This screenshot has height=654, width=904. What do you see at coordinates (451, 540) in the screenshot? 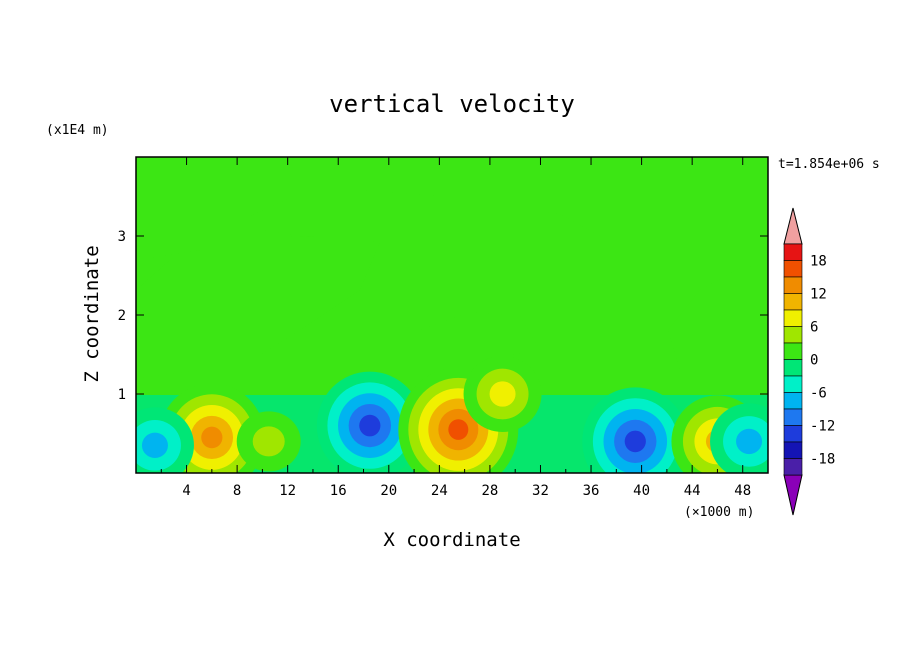
I see `x-axis-label: X coordinate` at bounding box center [451, 540].